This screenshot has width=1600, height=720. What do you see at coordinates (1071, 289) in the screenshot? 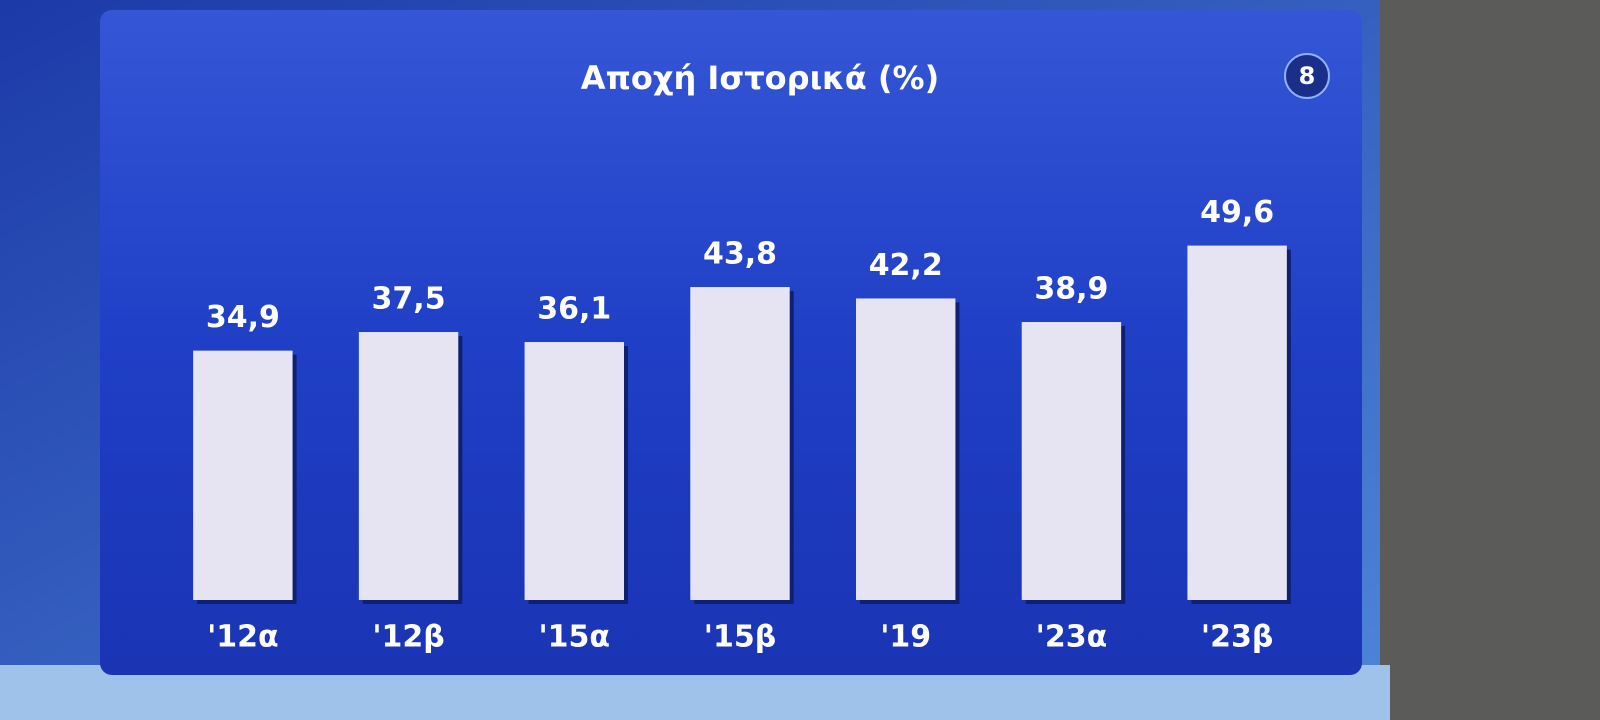
I see `value-label: 38,9` at bounding box center [1071, 289].